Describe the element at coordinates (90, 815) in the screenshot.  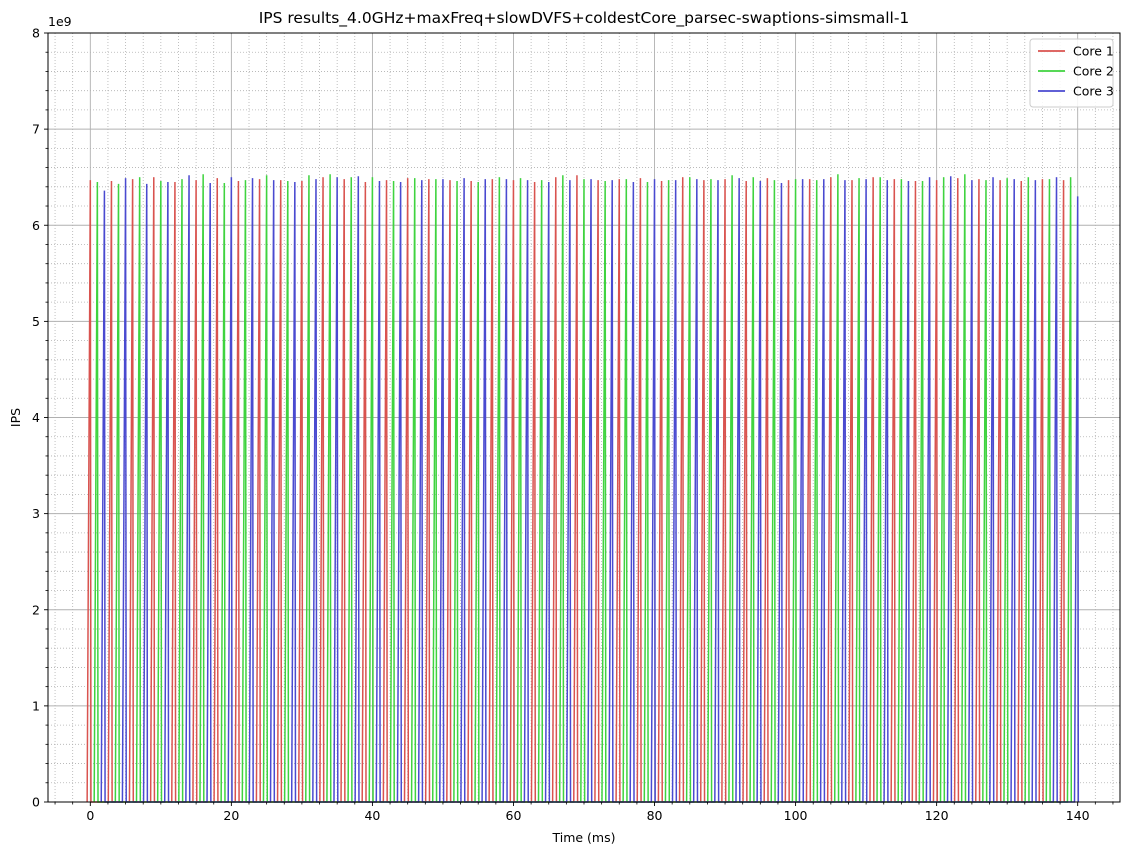
I see `x-tick-label: 0` at that location.